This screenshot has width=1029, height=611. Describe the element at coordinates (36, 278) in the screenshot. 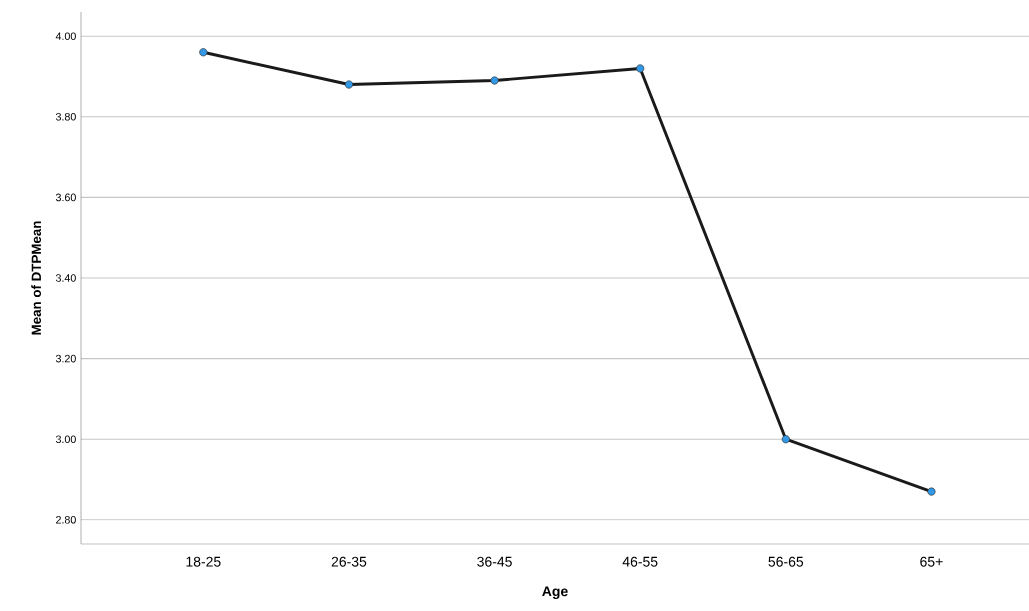

I see `y-axis-title: Mean of DTPMean` at that location.